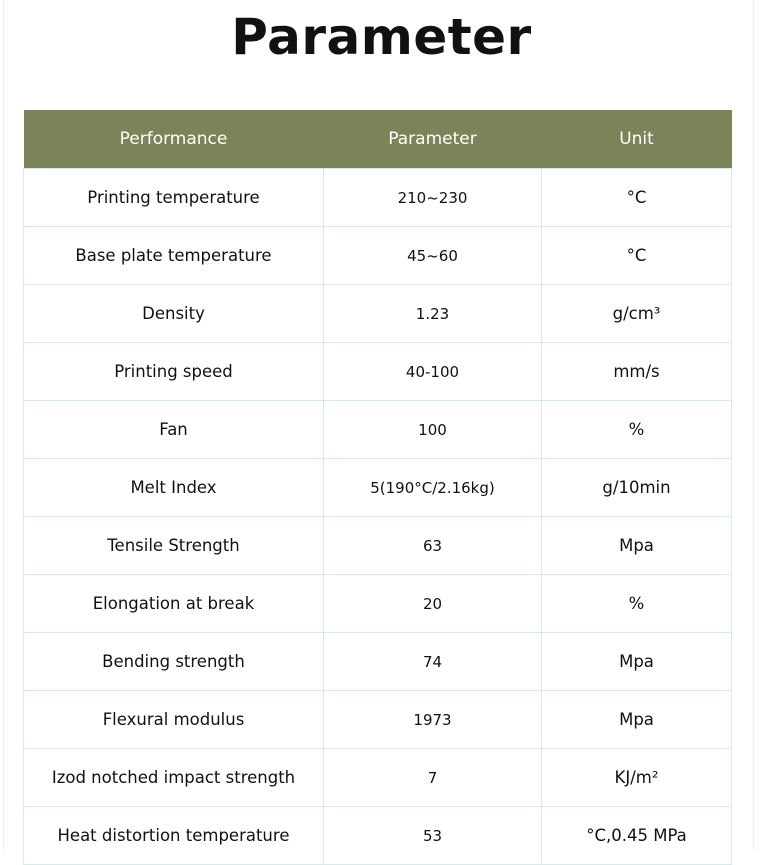 The width and height of the screenshot is (763, 865). I want to click on performance-cell: Izod notched impact strength, so click(173, 777).